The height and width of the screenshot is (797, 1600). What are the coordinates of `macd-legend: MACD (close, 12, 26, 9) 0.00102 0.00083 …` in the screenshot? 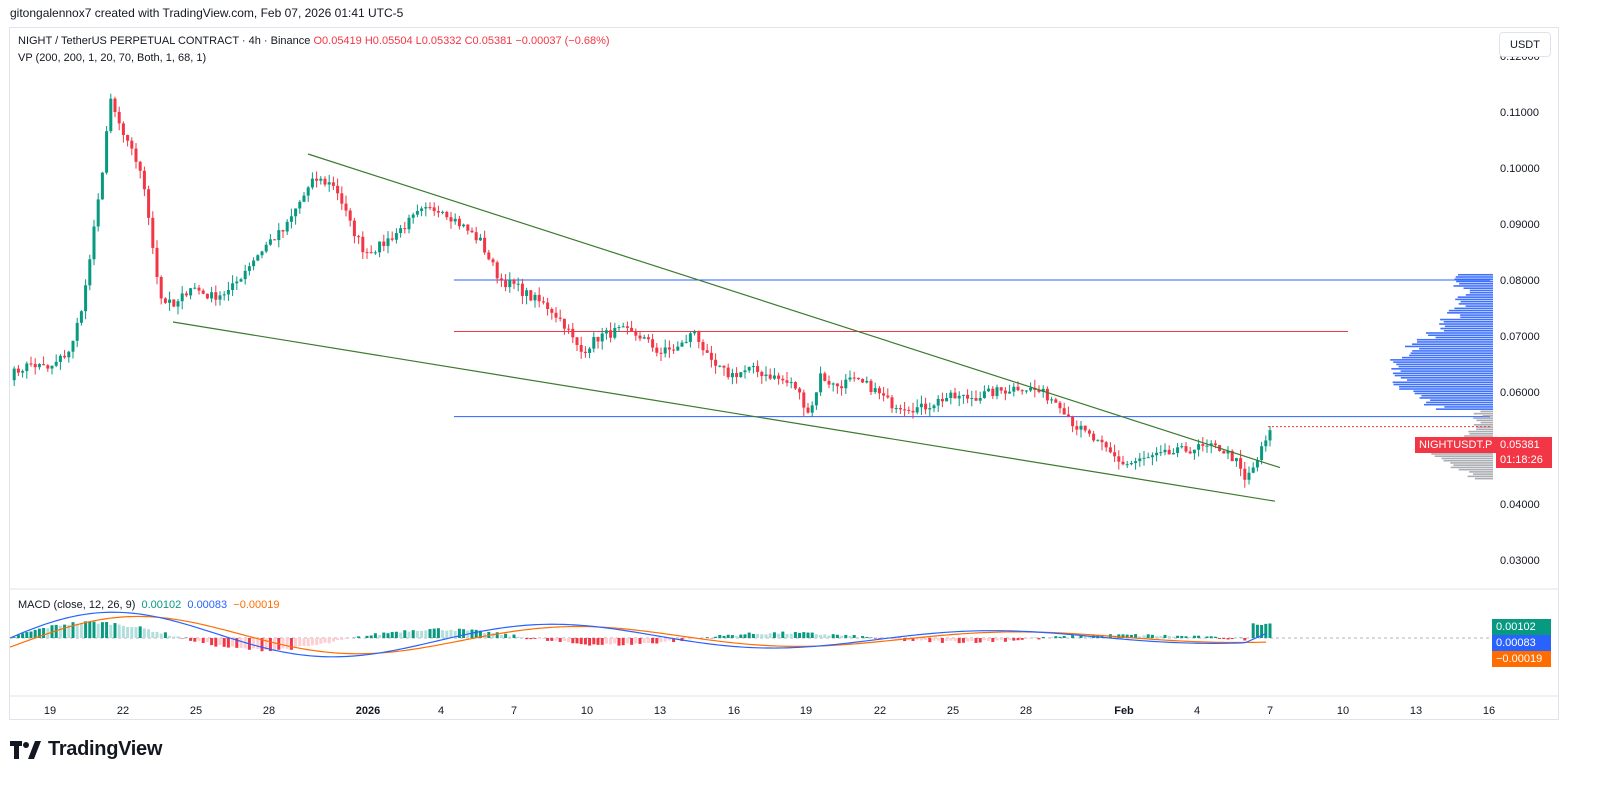 It's located at (149, 605).